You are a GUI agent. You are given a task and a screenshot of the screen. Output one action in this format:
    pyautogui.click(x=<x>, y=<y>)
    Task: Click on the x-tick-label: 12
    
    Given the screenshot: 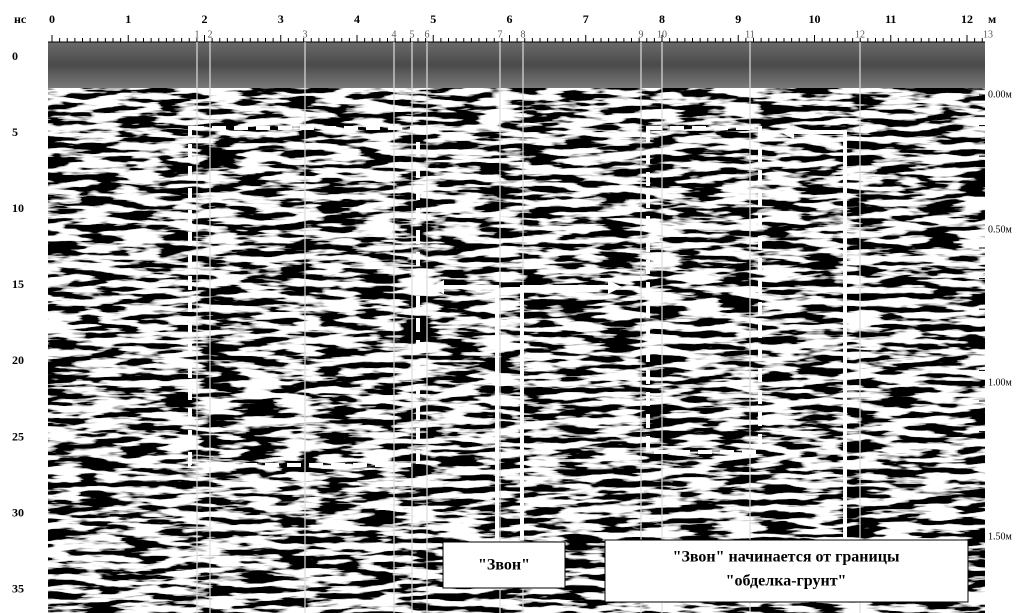 What is the action you would take?
    pyautogui.click(x=967, y=19)
    